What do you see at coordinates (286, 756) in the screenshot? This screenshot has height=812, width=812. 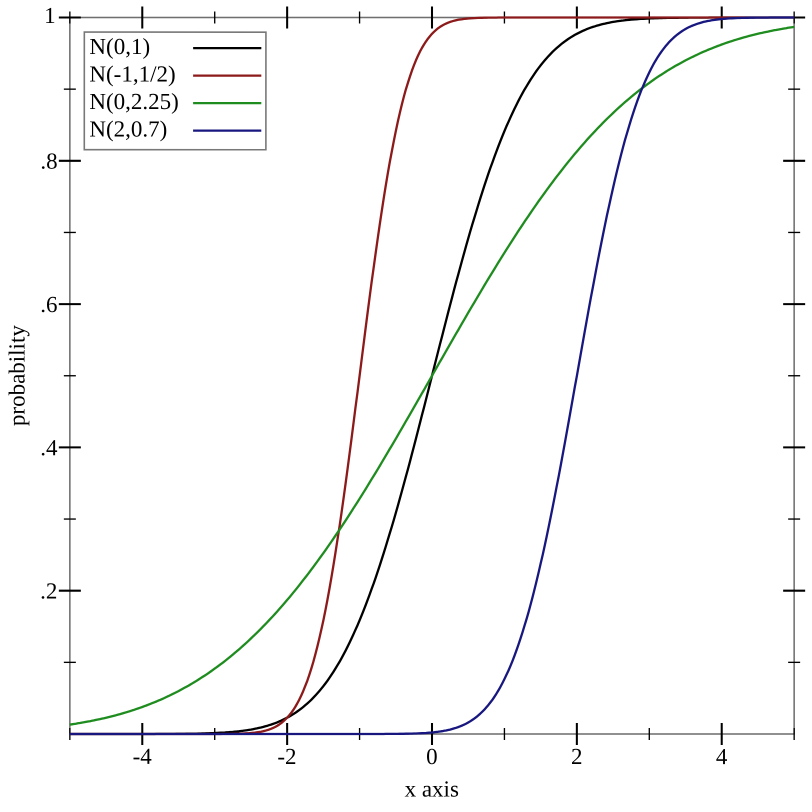 I see `svg-text: -2` at bounding box center [286, 756].